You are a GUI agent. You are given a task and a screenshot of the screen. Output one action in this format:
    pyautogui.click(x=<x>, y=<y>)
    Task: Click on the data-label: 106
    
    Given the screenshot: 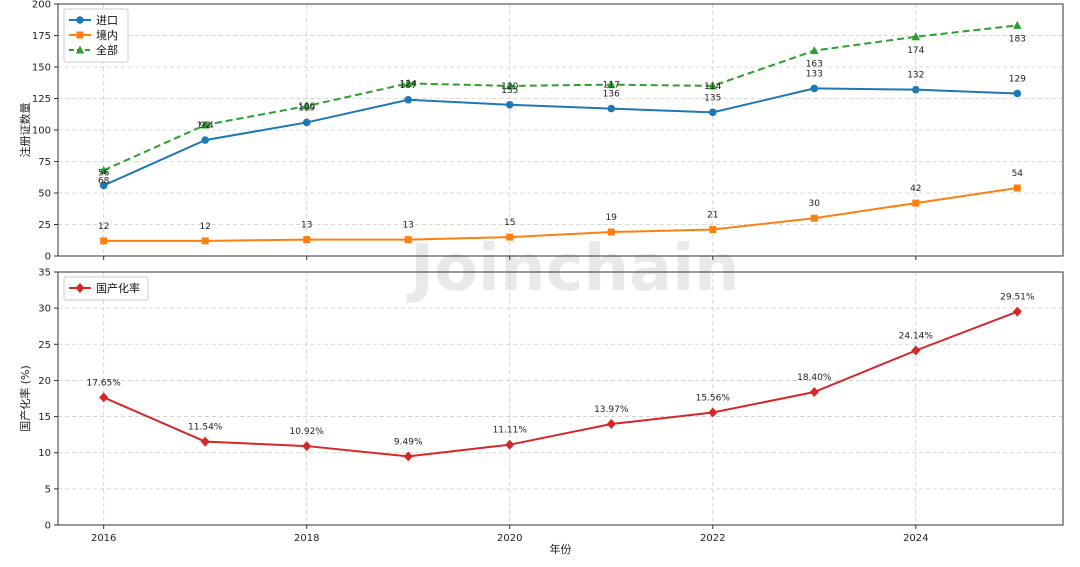 What is the action you would take?
    pyautogui.click(x=306, y=107)
    